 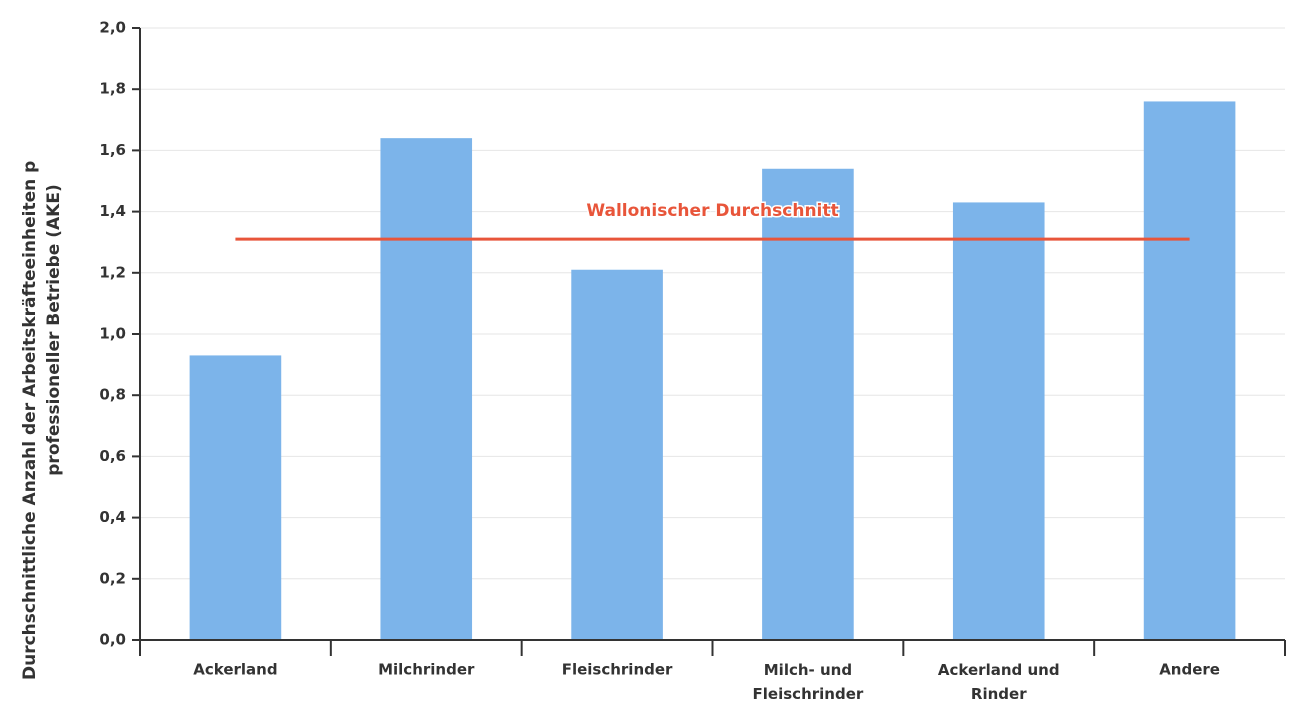 I want to click on x-tick-label: Ackerland, so click(x=235, y=670).